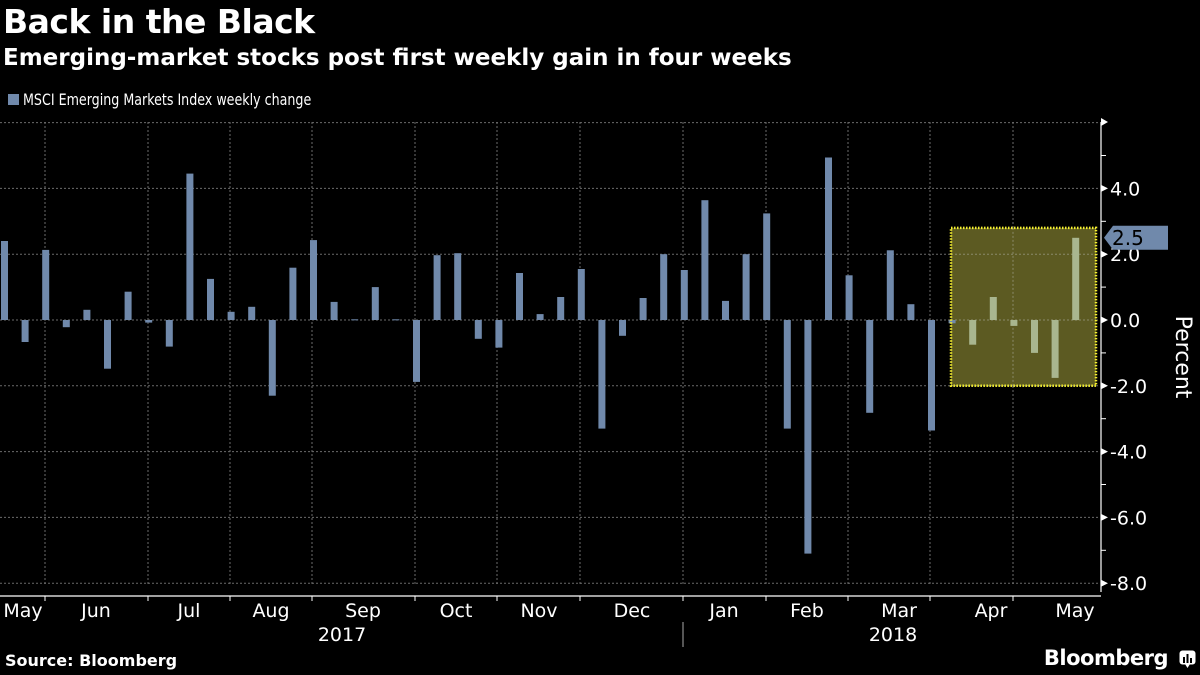 This screenshot has height=675, width=1200. I want to click on x-year-label: 2018, so click(893, 635).